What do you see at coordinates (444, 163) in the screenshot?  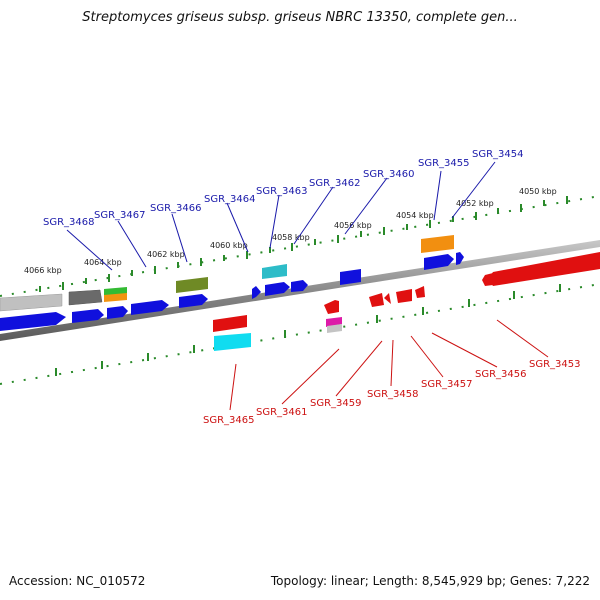 I see `gene-label-sgr-3455: SGR_3455` at bounding box center [444, 163].